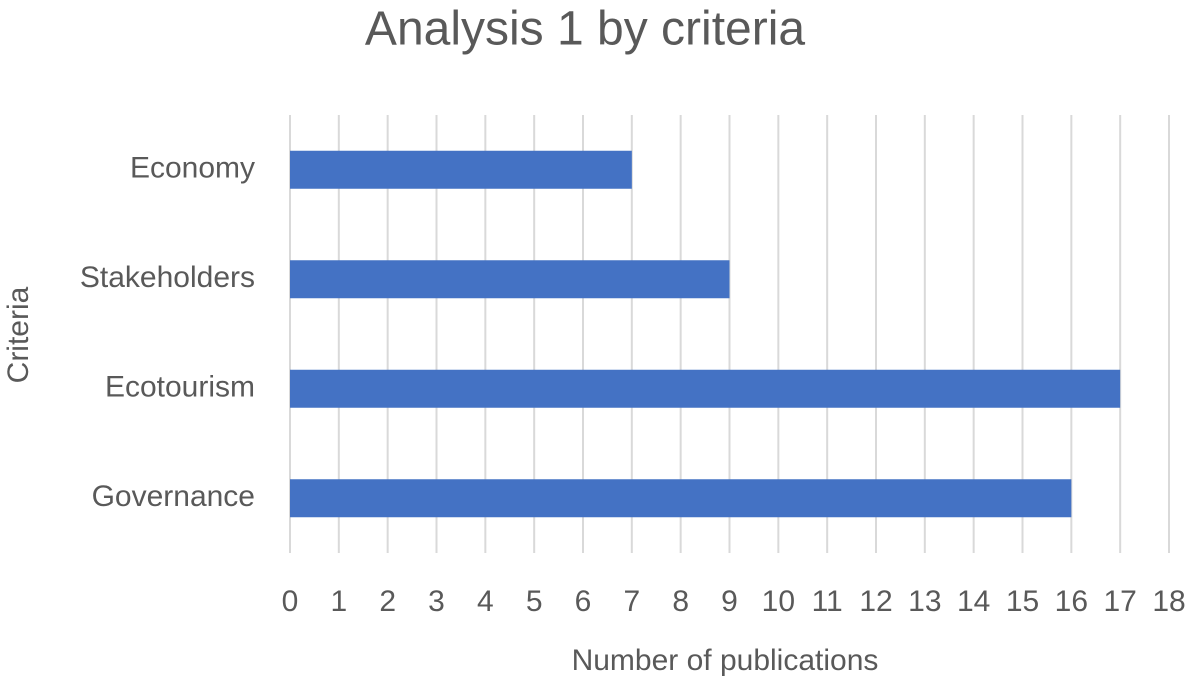 The height and width of the screenshot is (688, 1189). Describe the element at coordinates (973, 601) in the screenshot. I see `x-tick-label: 14` at that location.